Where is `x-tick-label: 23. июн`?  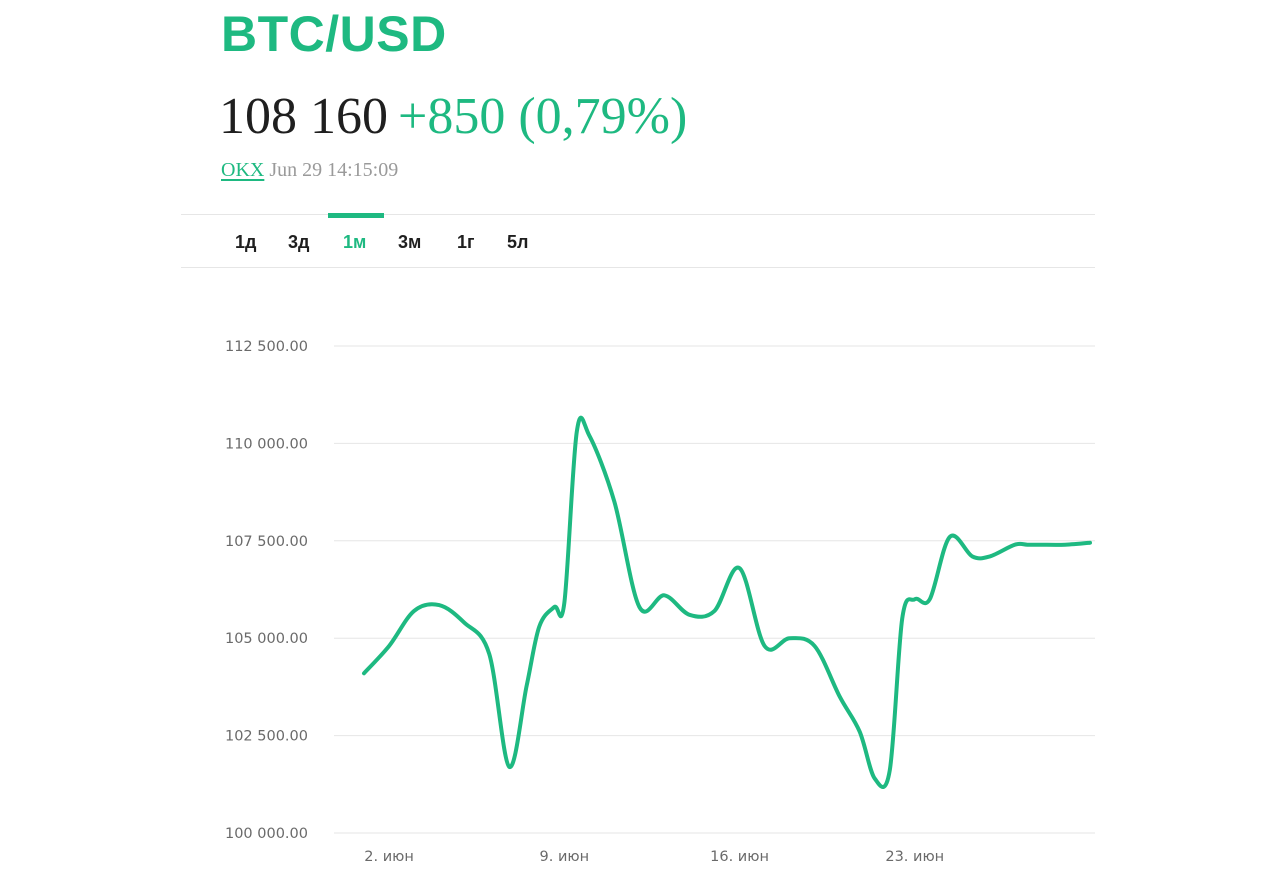 x-tick-label: 23. июн is located at coordinates (914, 857).